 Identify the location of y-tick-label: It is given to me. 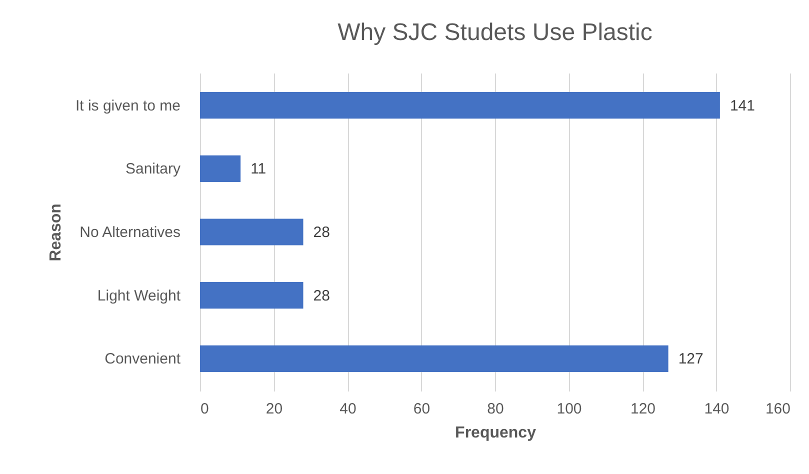
(127, 105).